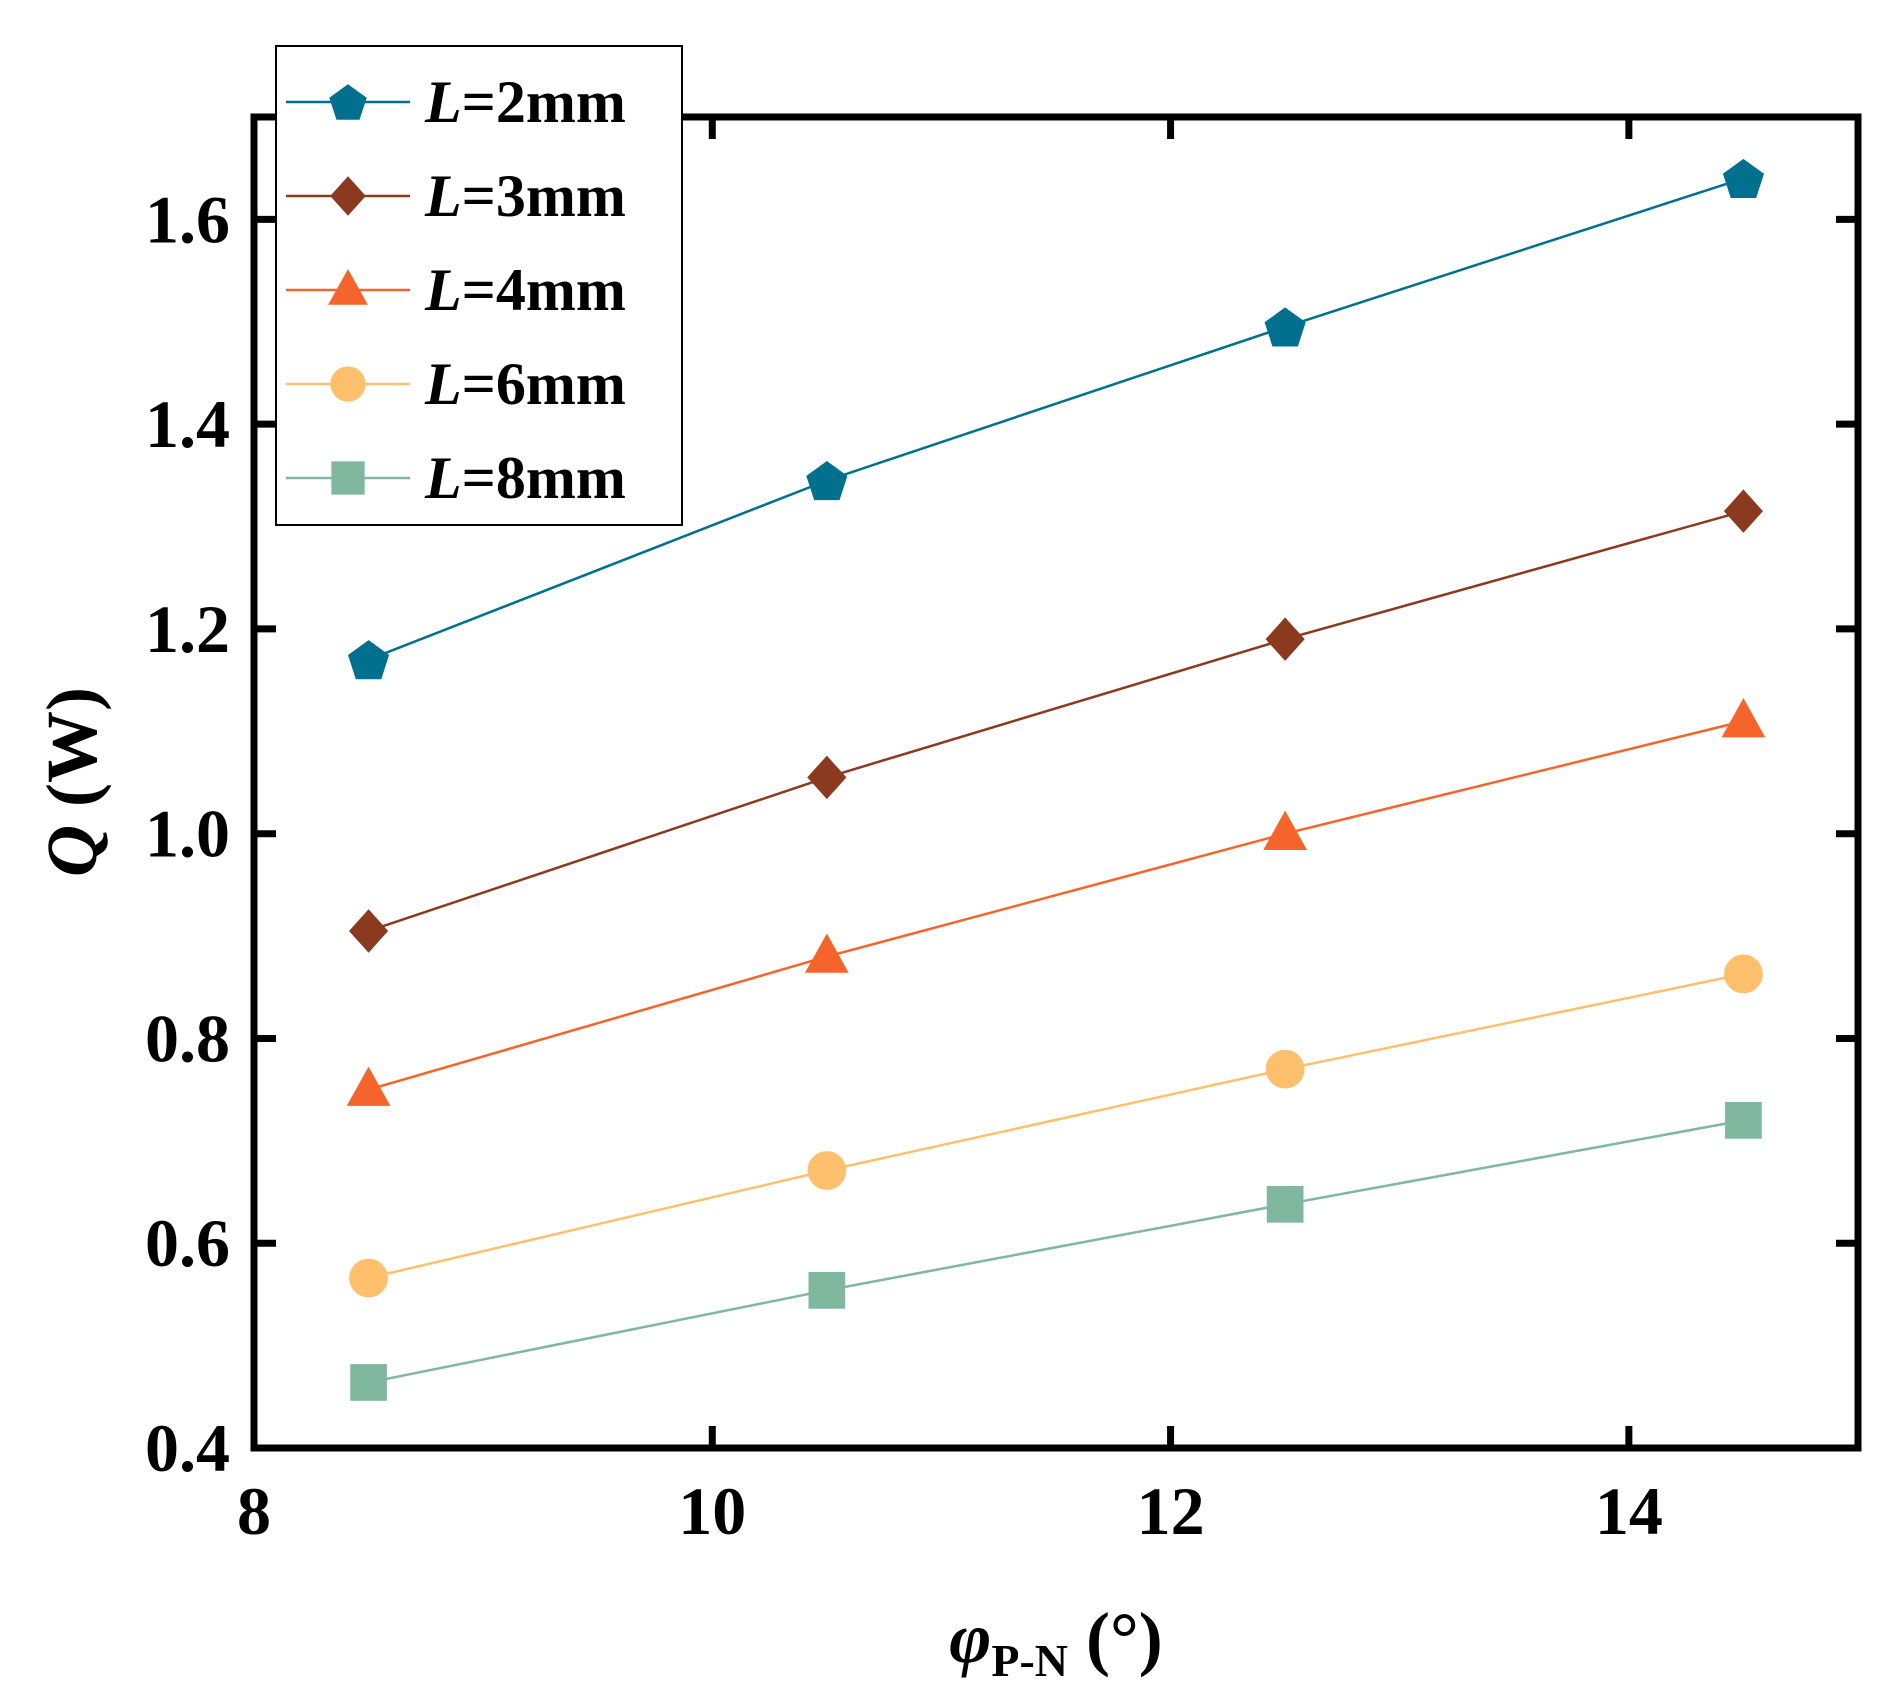  I want to click on x-tick-label: 8, so click(254, 1511).